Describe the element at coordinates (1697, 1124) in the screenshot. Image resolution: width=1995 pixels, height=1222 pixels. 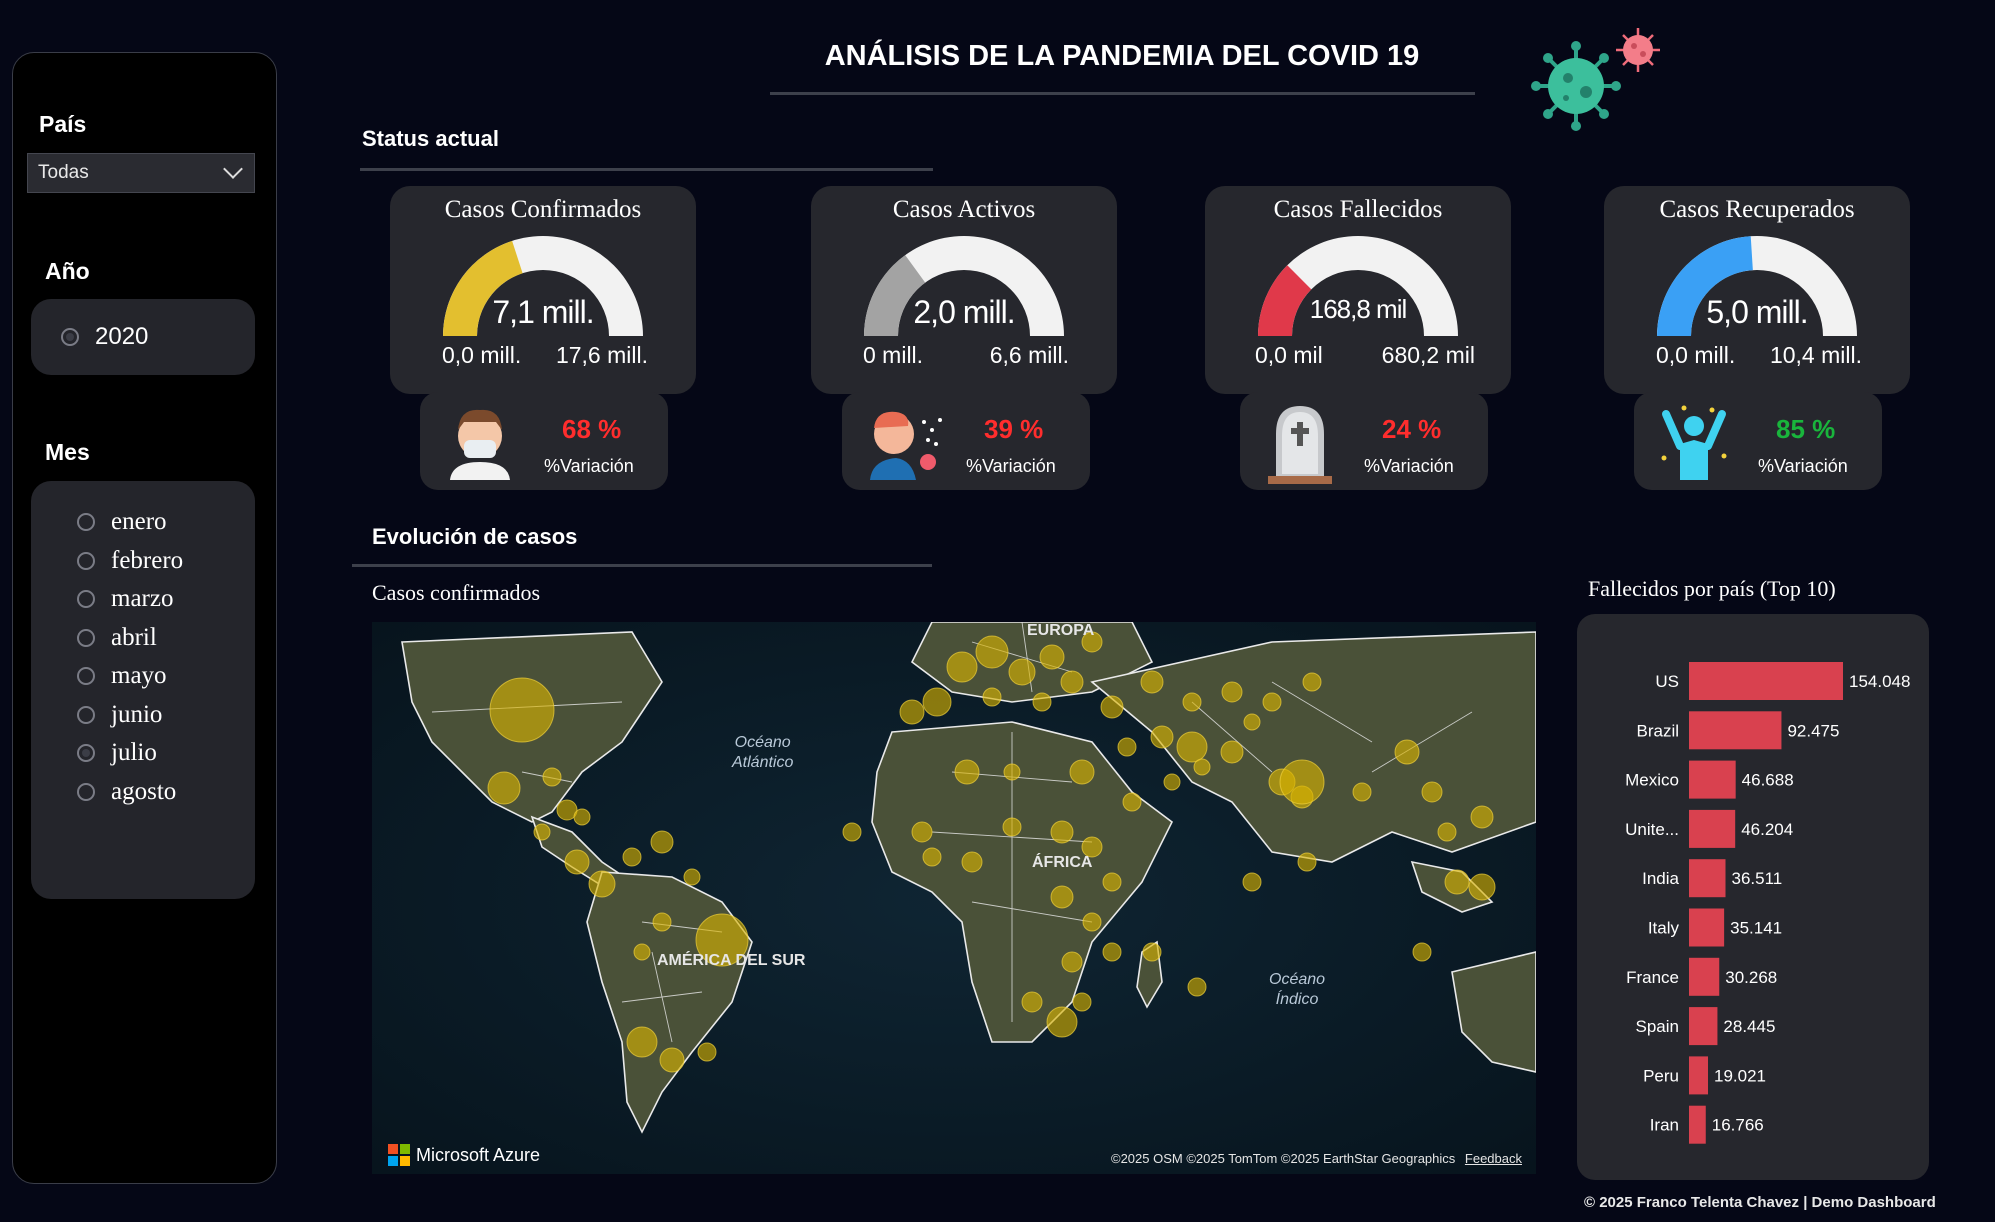
I see `bar-iran` at that location.